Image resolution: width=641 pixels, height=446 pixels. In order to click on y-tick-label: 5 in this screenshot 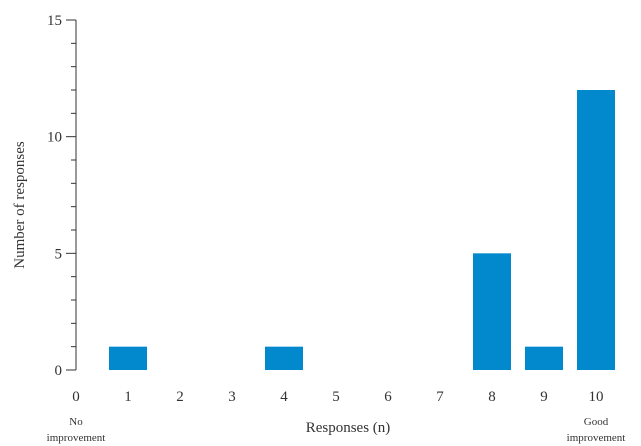, I will do `click(59, 254)`.